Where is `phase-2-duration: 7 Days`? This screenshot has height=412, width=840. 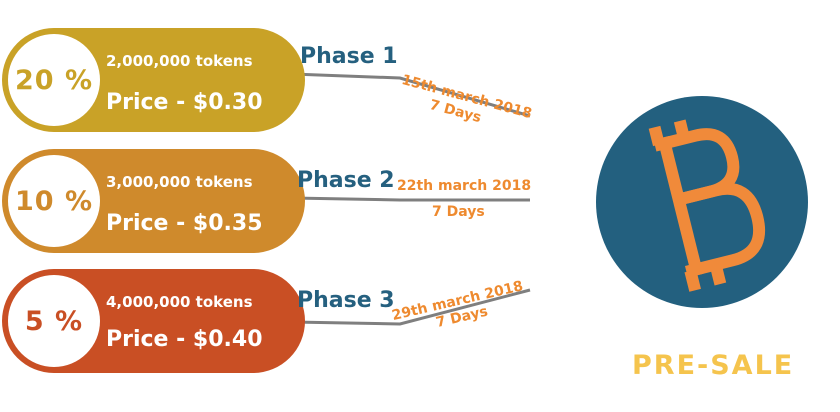
phase-2-duration: 7 Days is located at coordinates (458, 212).